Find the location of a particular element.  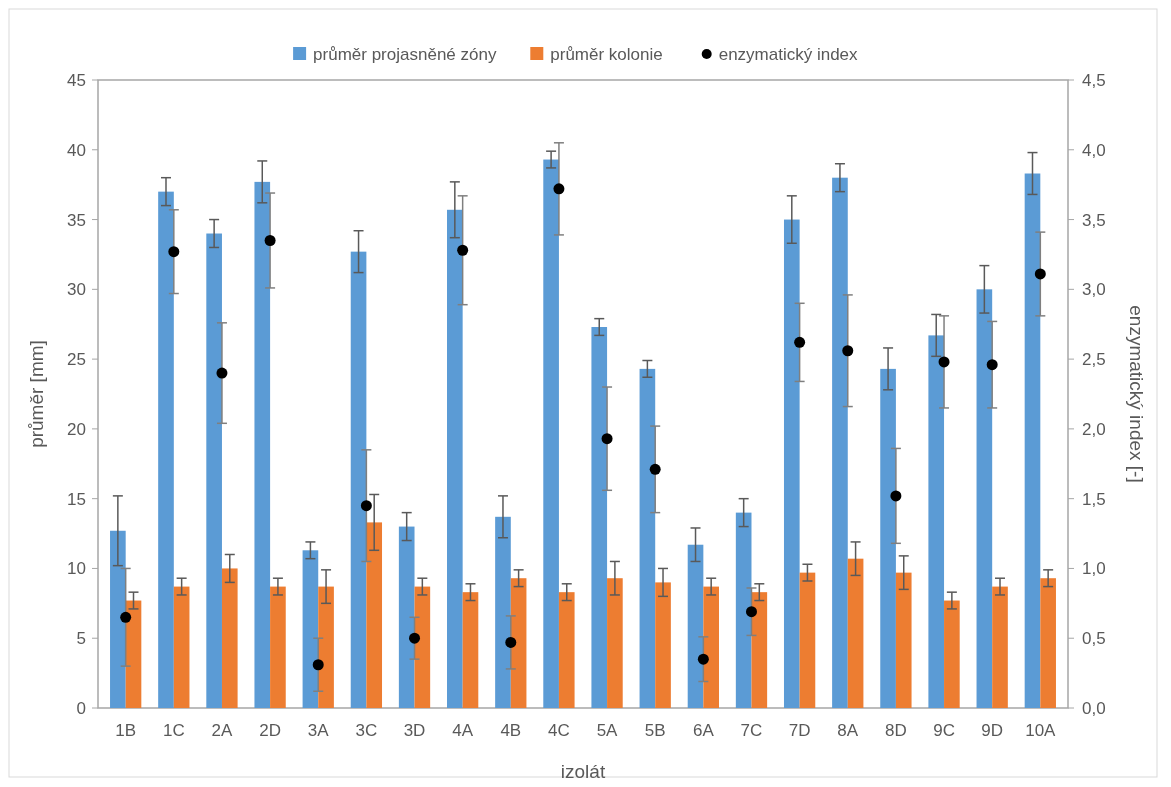

y-tick-label: 30 is located at coordinates (76, 290).